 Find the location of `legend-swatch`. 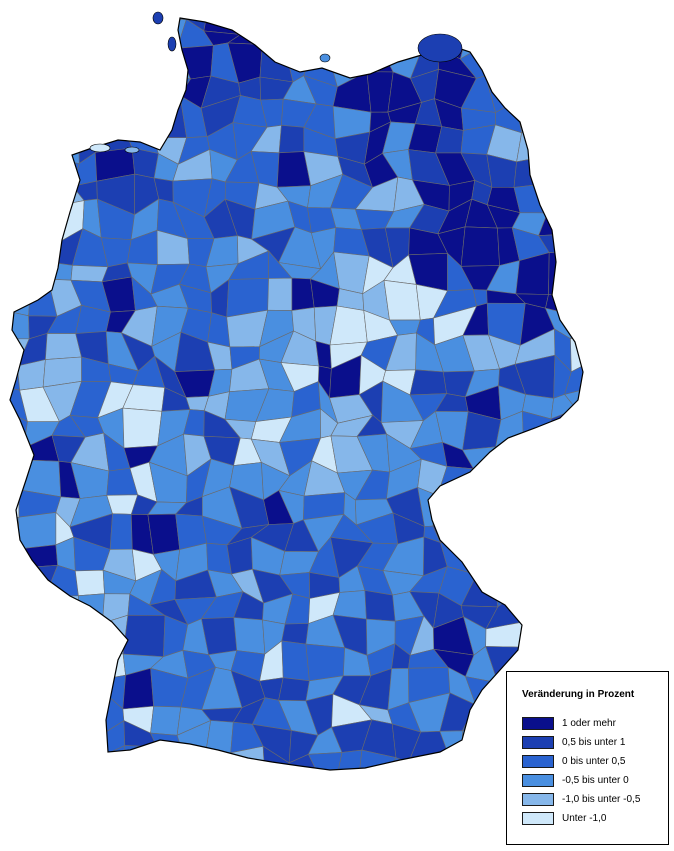

legend-swatch is located at coordinates (538, 761).